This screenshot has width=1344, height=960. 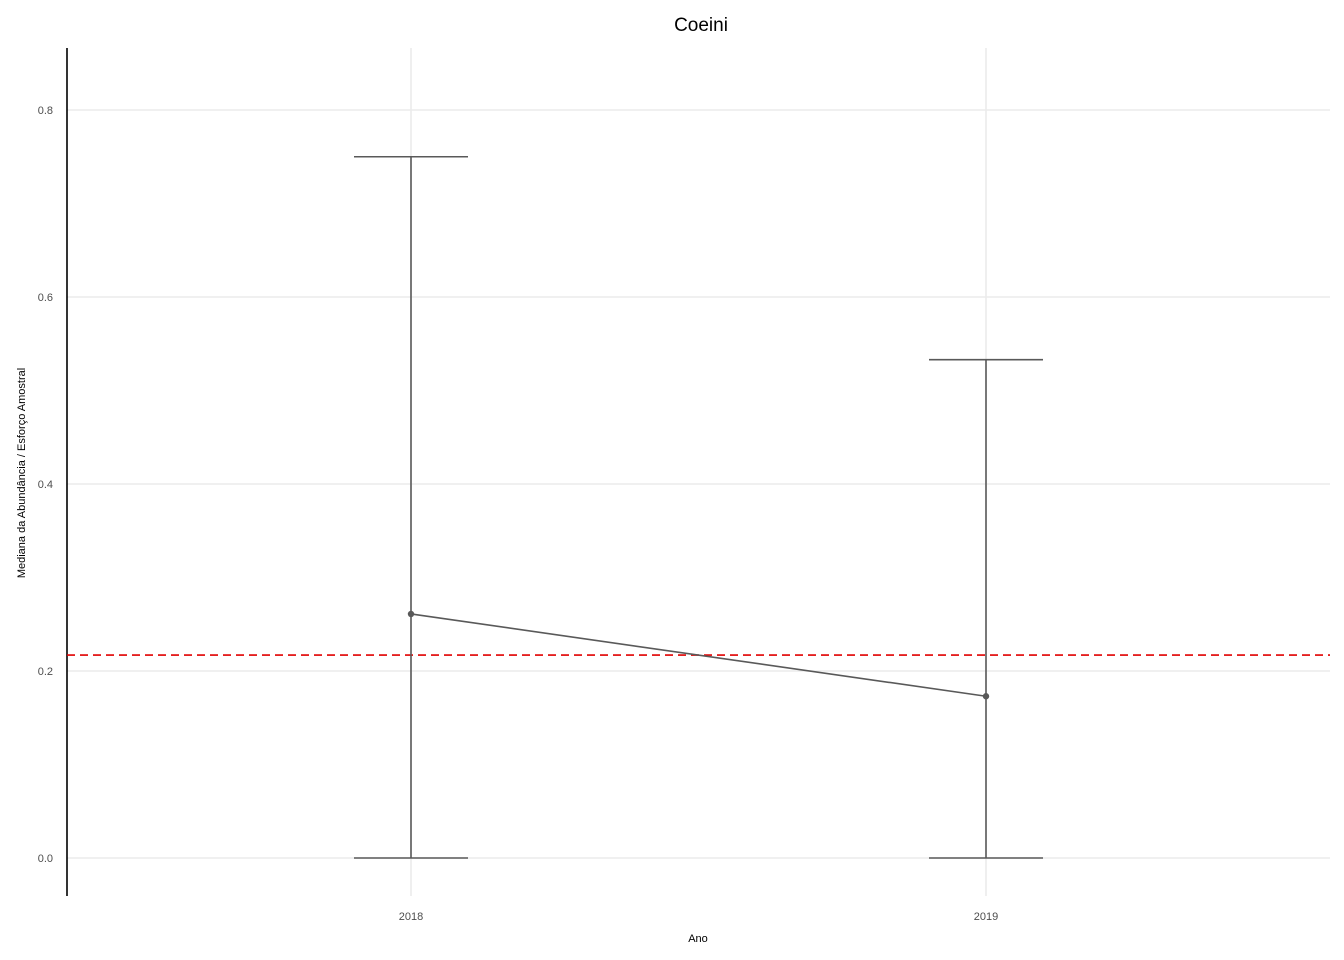 What do you see at coordinates (45, 111) in the screenshot?
I see `y-tick-label: 0.8` at bounding box center [45, 111].